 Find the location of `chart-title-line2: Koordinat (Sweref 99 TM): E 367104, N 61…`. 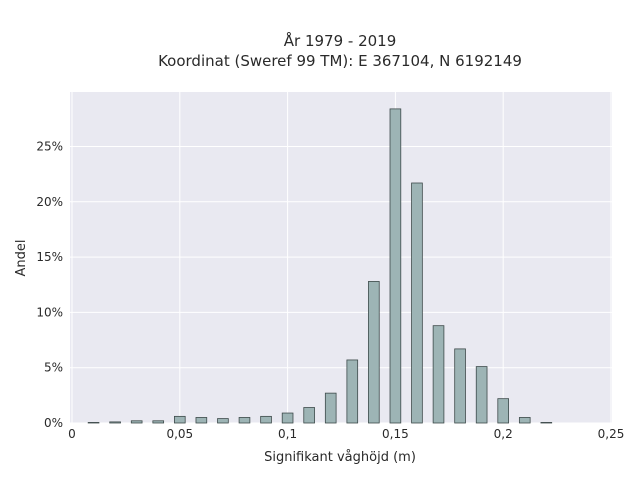

chart-title-line2: Koordinat (Sweref 99 TM): E 367104, N 61… is located at coordinates (340, 61).